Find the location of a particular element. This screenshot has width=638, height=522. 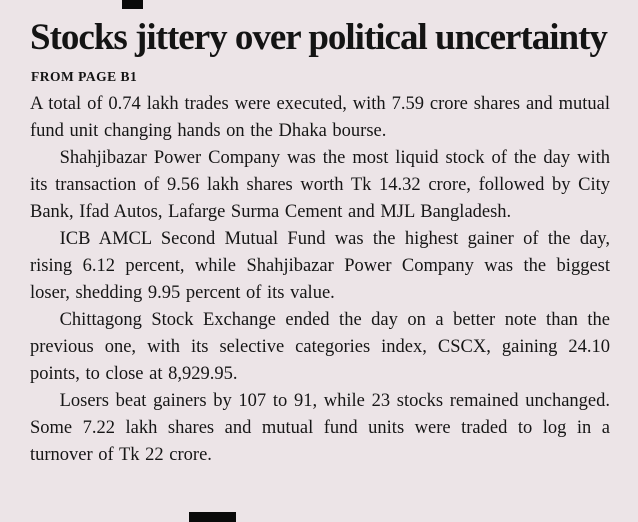

scan-artifact-bottom is located at coordinates (212, 517).